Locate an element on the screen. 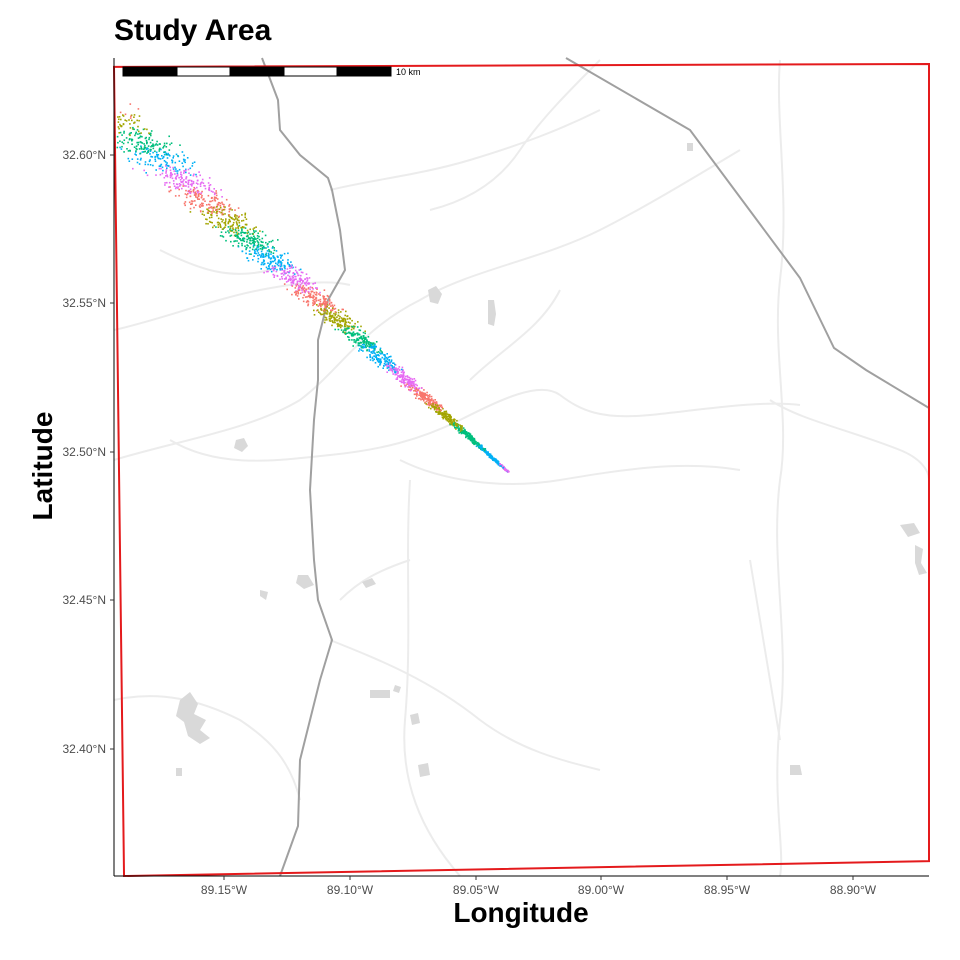  x-axis-title: Longitude is located at coordinates (520, 912).